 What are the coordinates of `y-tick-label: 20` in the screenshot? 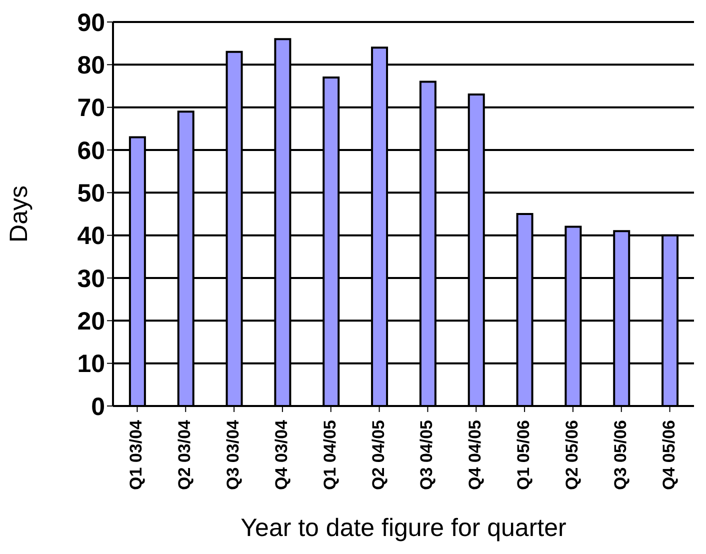 It's located at (91, 322).